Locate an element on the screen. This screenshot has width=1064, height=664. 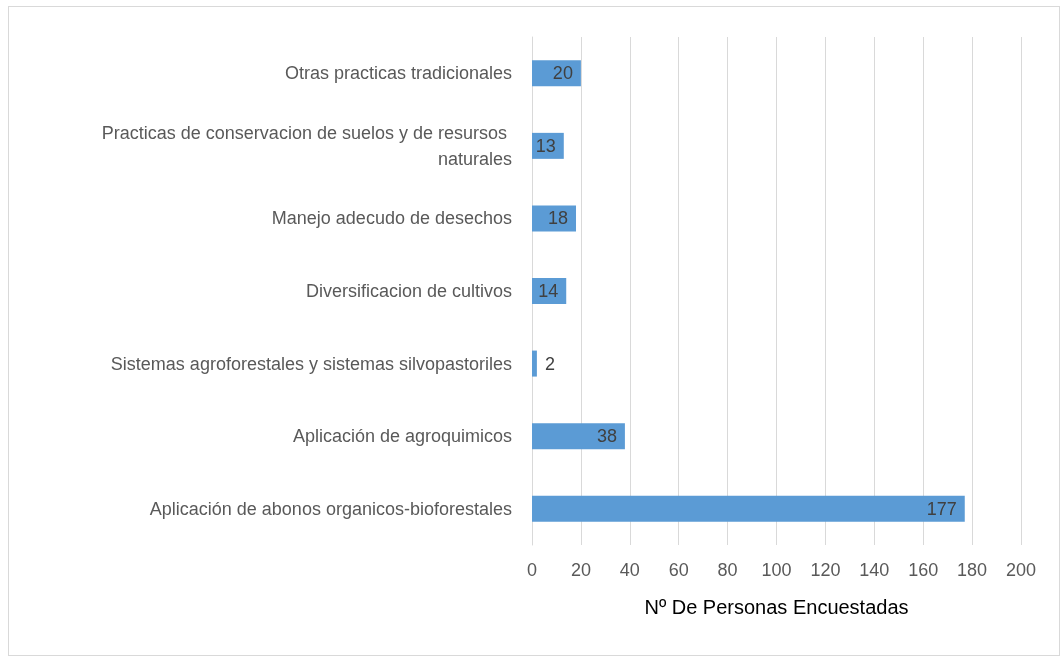
x-tick-label: 140 is located at coordinates (874, 570).